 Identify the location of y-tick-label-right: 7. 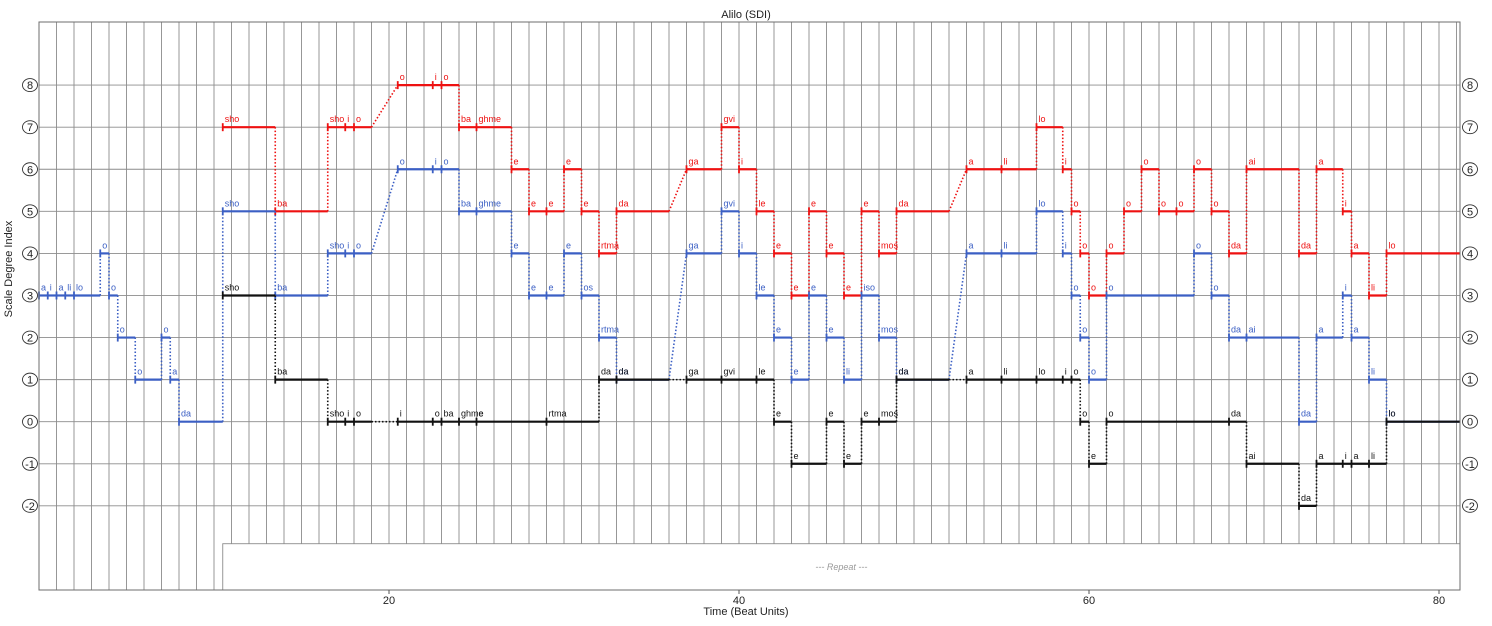
(1470, 128).